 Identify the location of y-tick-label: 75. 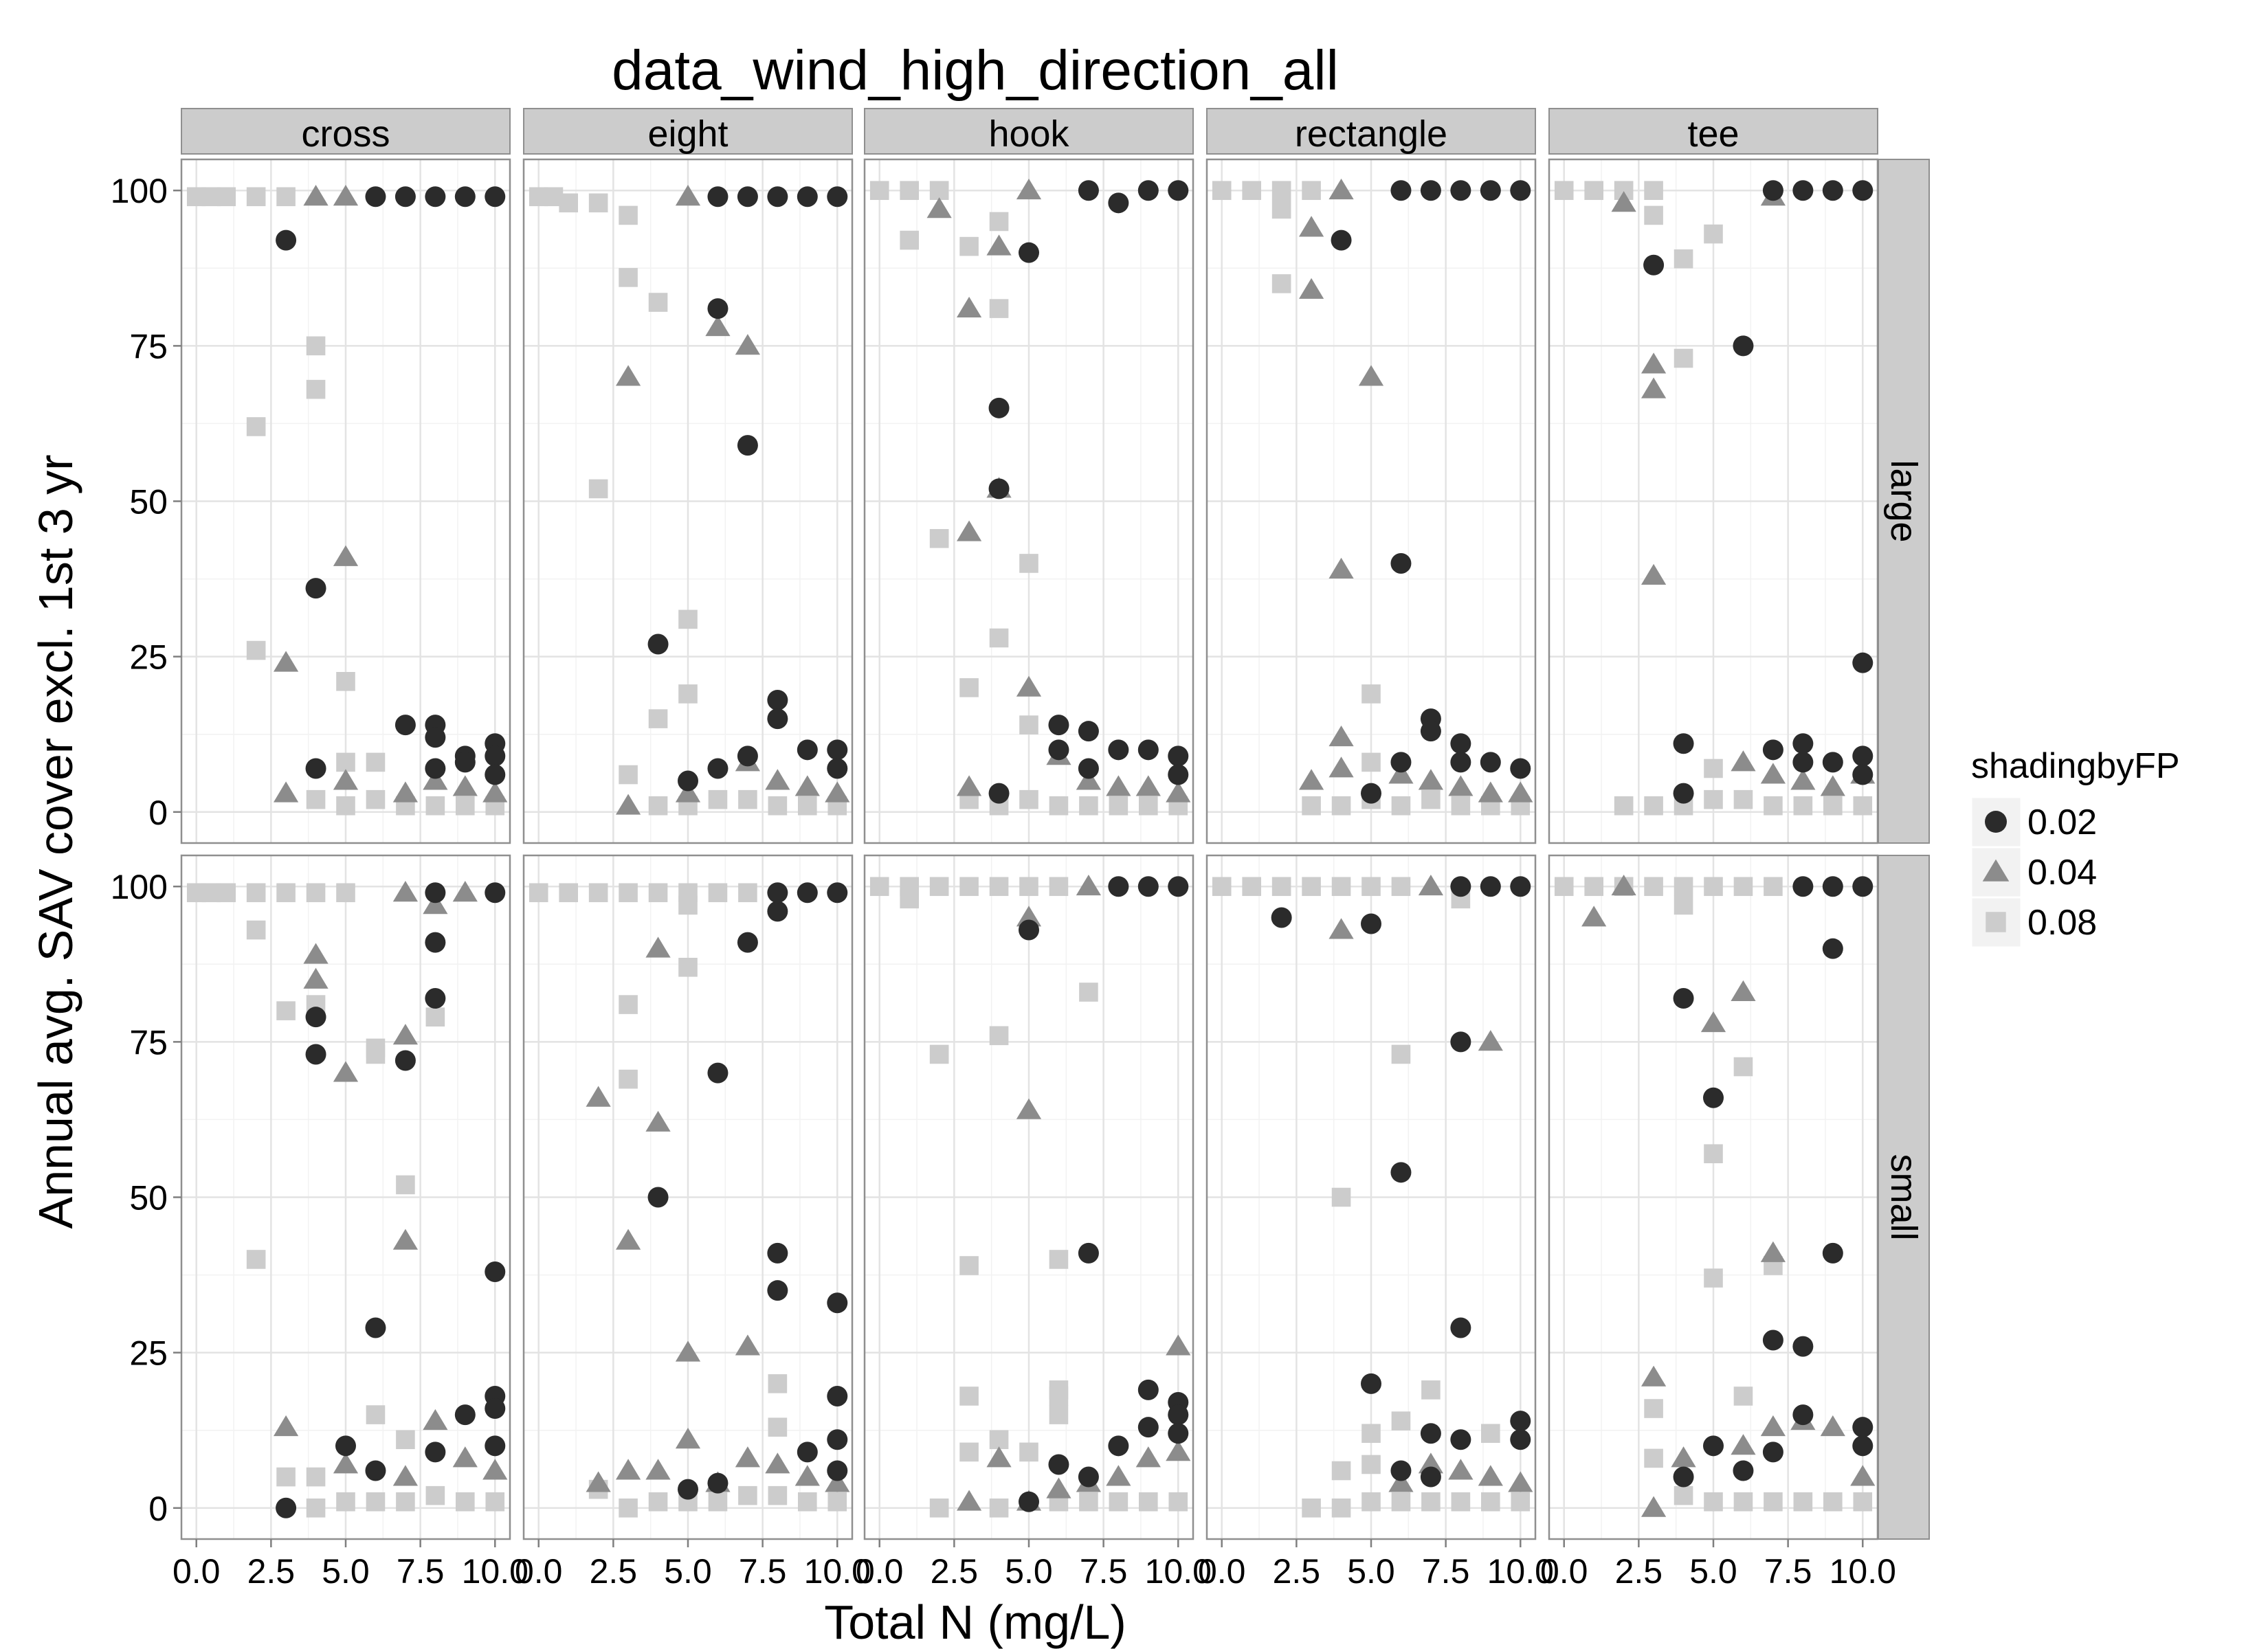
(148, 346).